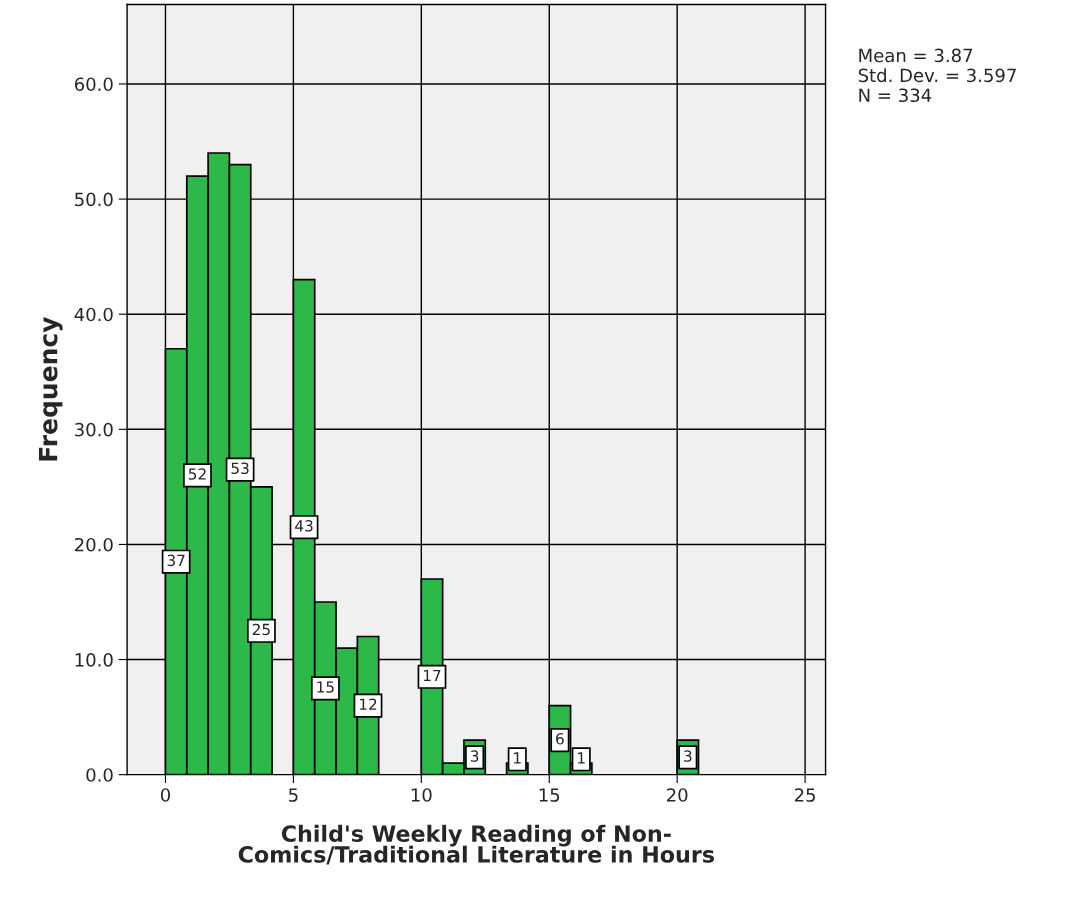  What do you see at coordinates (94, 660) in the screenshot?
I see `y-tick-label: 10.0` at bounding box center [94, 660].